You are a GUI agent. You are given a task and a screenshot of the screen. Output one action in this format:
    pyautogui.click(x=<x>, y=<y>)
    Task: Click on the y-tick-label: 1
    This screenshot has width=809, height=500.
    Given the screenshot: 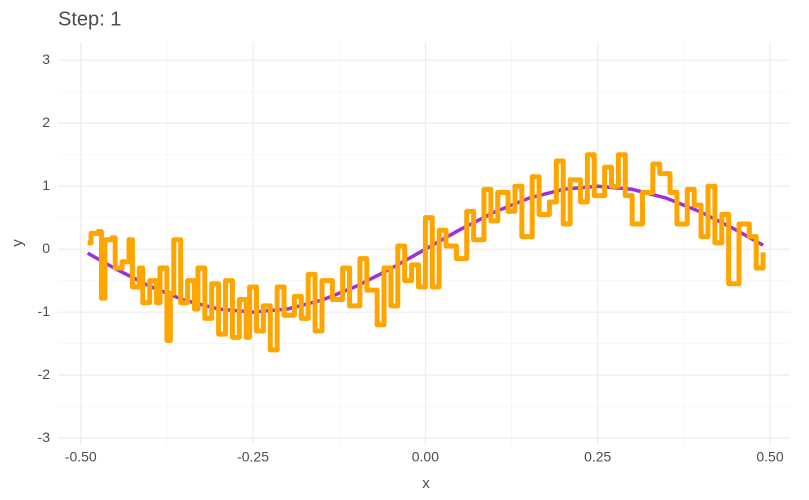 What is the action you would take?
    pyautogui.click(x=46, y=185)
    